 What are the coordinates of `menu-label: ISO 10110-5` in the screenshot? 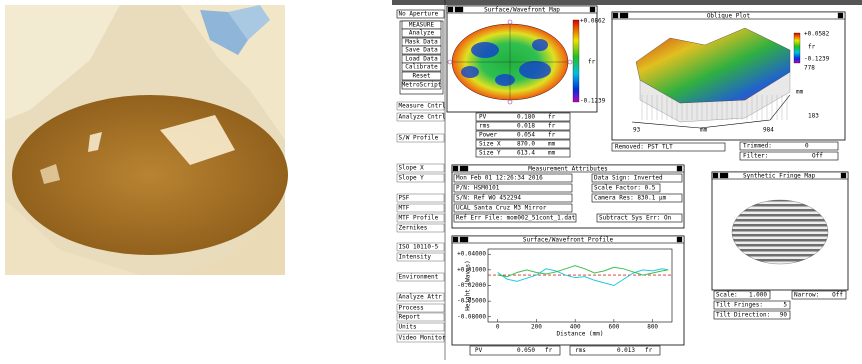 It's located at (419, 247).